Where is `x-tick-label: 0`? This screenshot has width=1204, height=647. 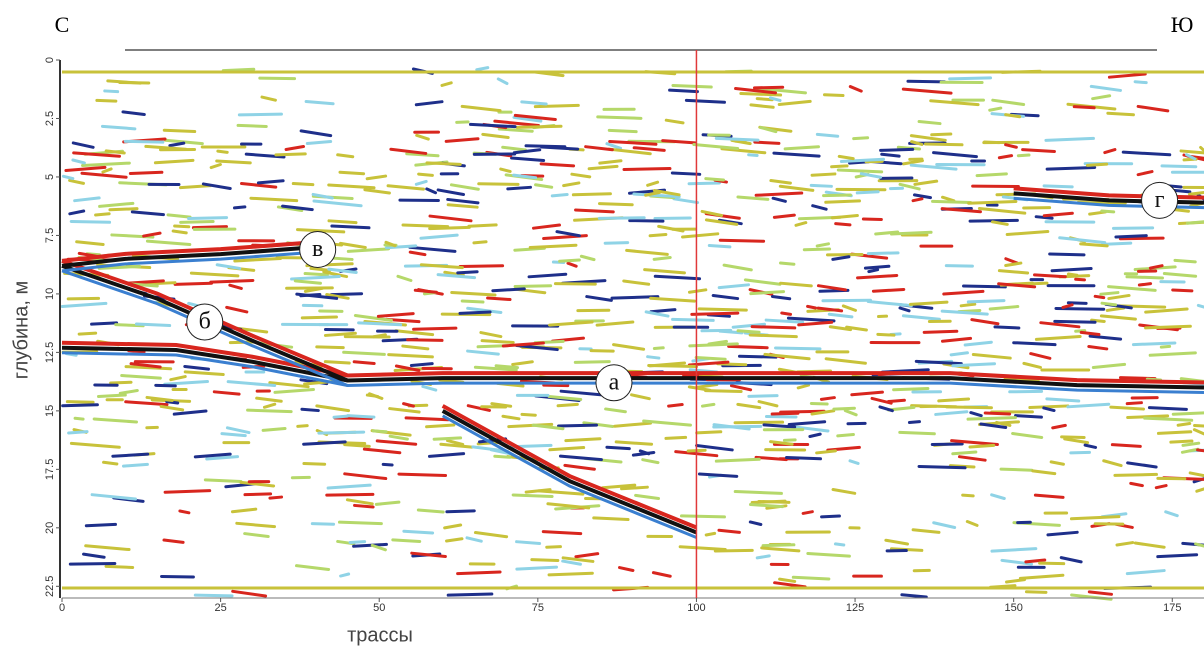
x-tick-label: 0 is located at coordinates (62, 608).